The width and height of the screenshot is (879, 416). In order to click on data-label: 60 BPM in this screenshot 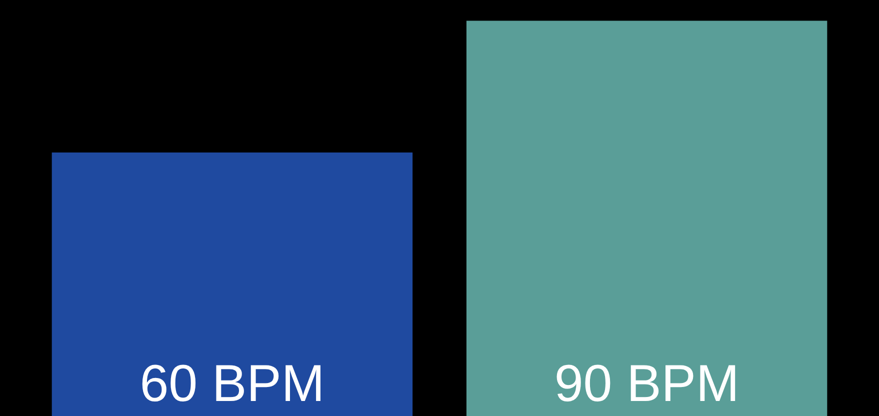, I will do `click(232, 384)`.